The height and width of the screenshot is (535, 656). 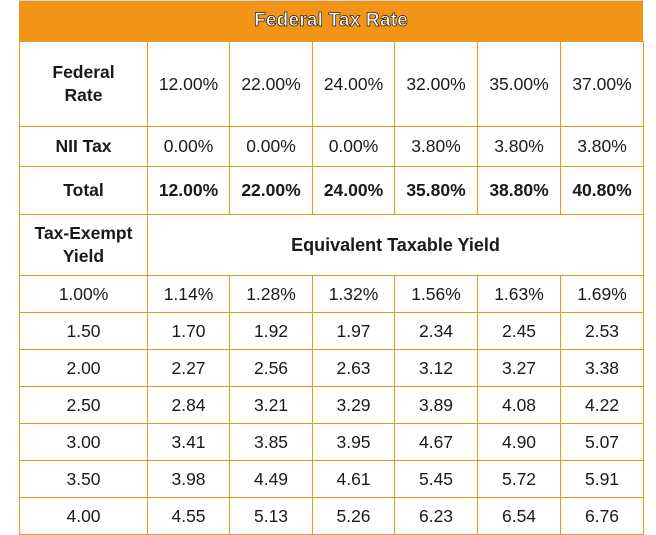 I want to click on equivalent-yield-cell: 1.28%, so click(x=271, y=294).